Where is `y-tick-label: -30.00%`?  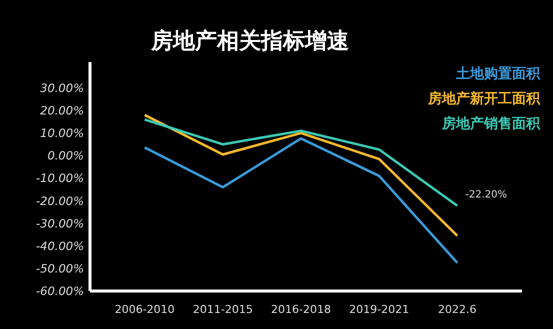
y-tick-label: -30.00% is located at coordinates (60, 223).